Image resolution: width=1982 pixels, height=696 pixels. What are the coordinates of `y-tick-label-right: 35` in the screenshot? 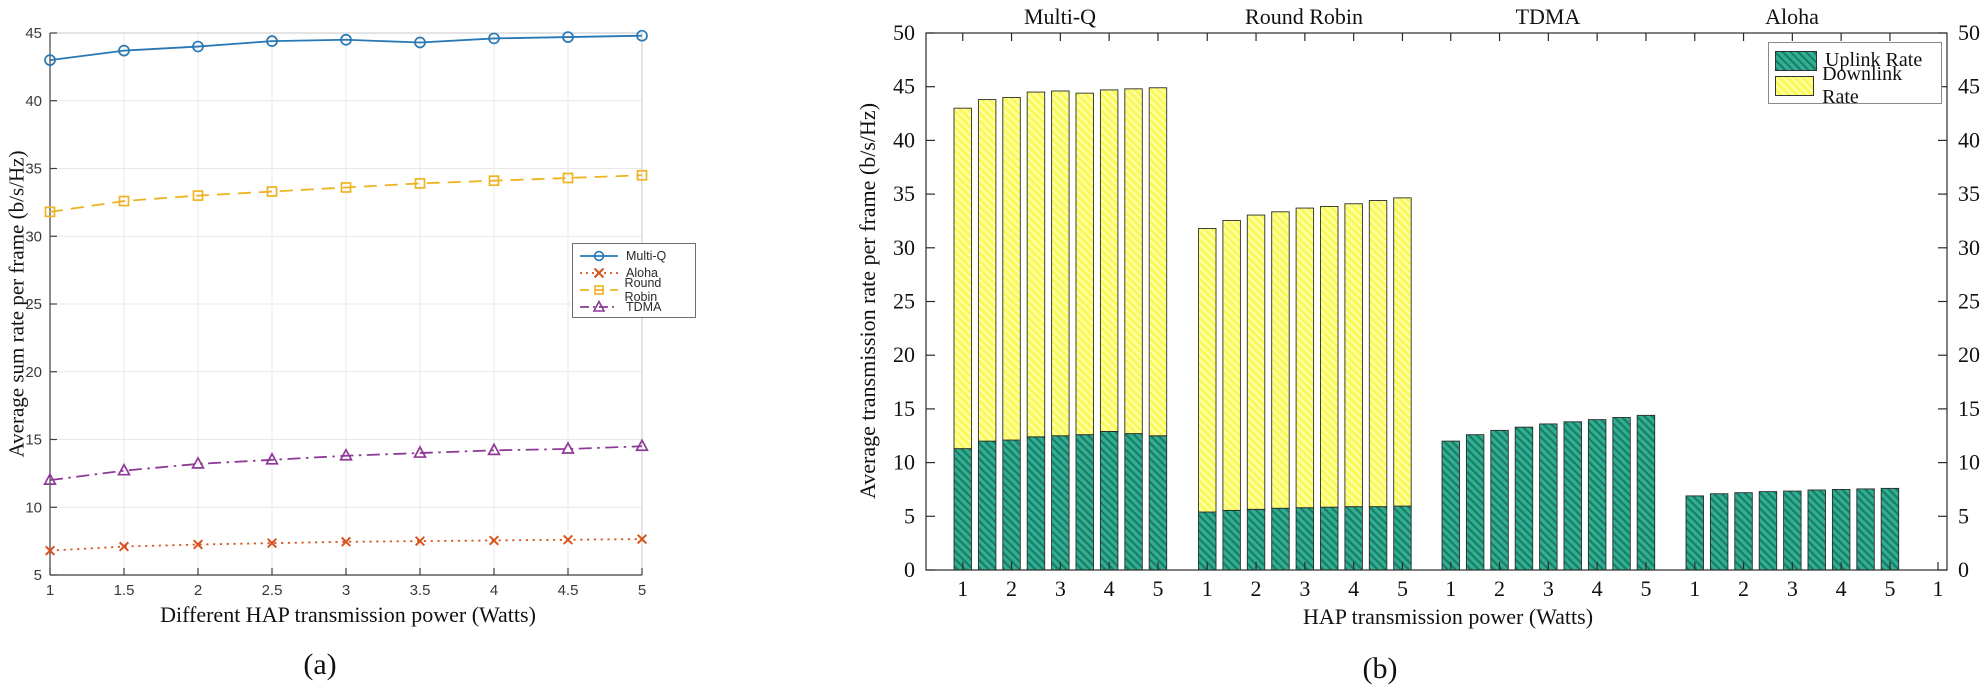 It's located at (1969, 193).